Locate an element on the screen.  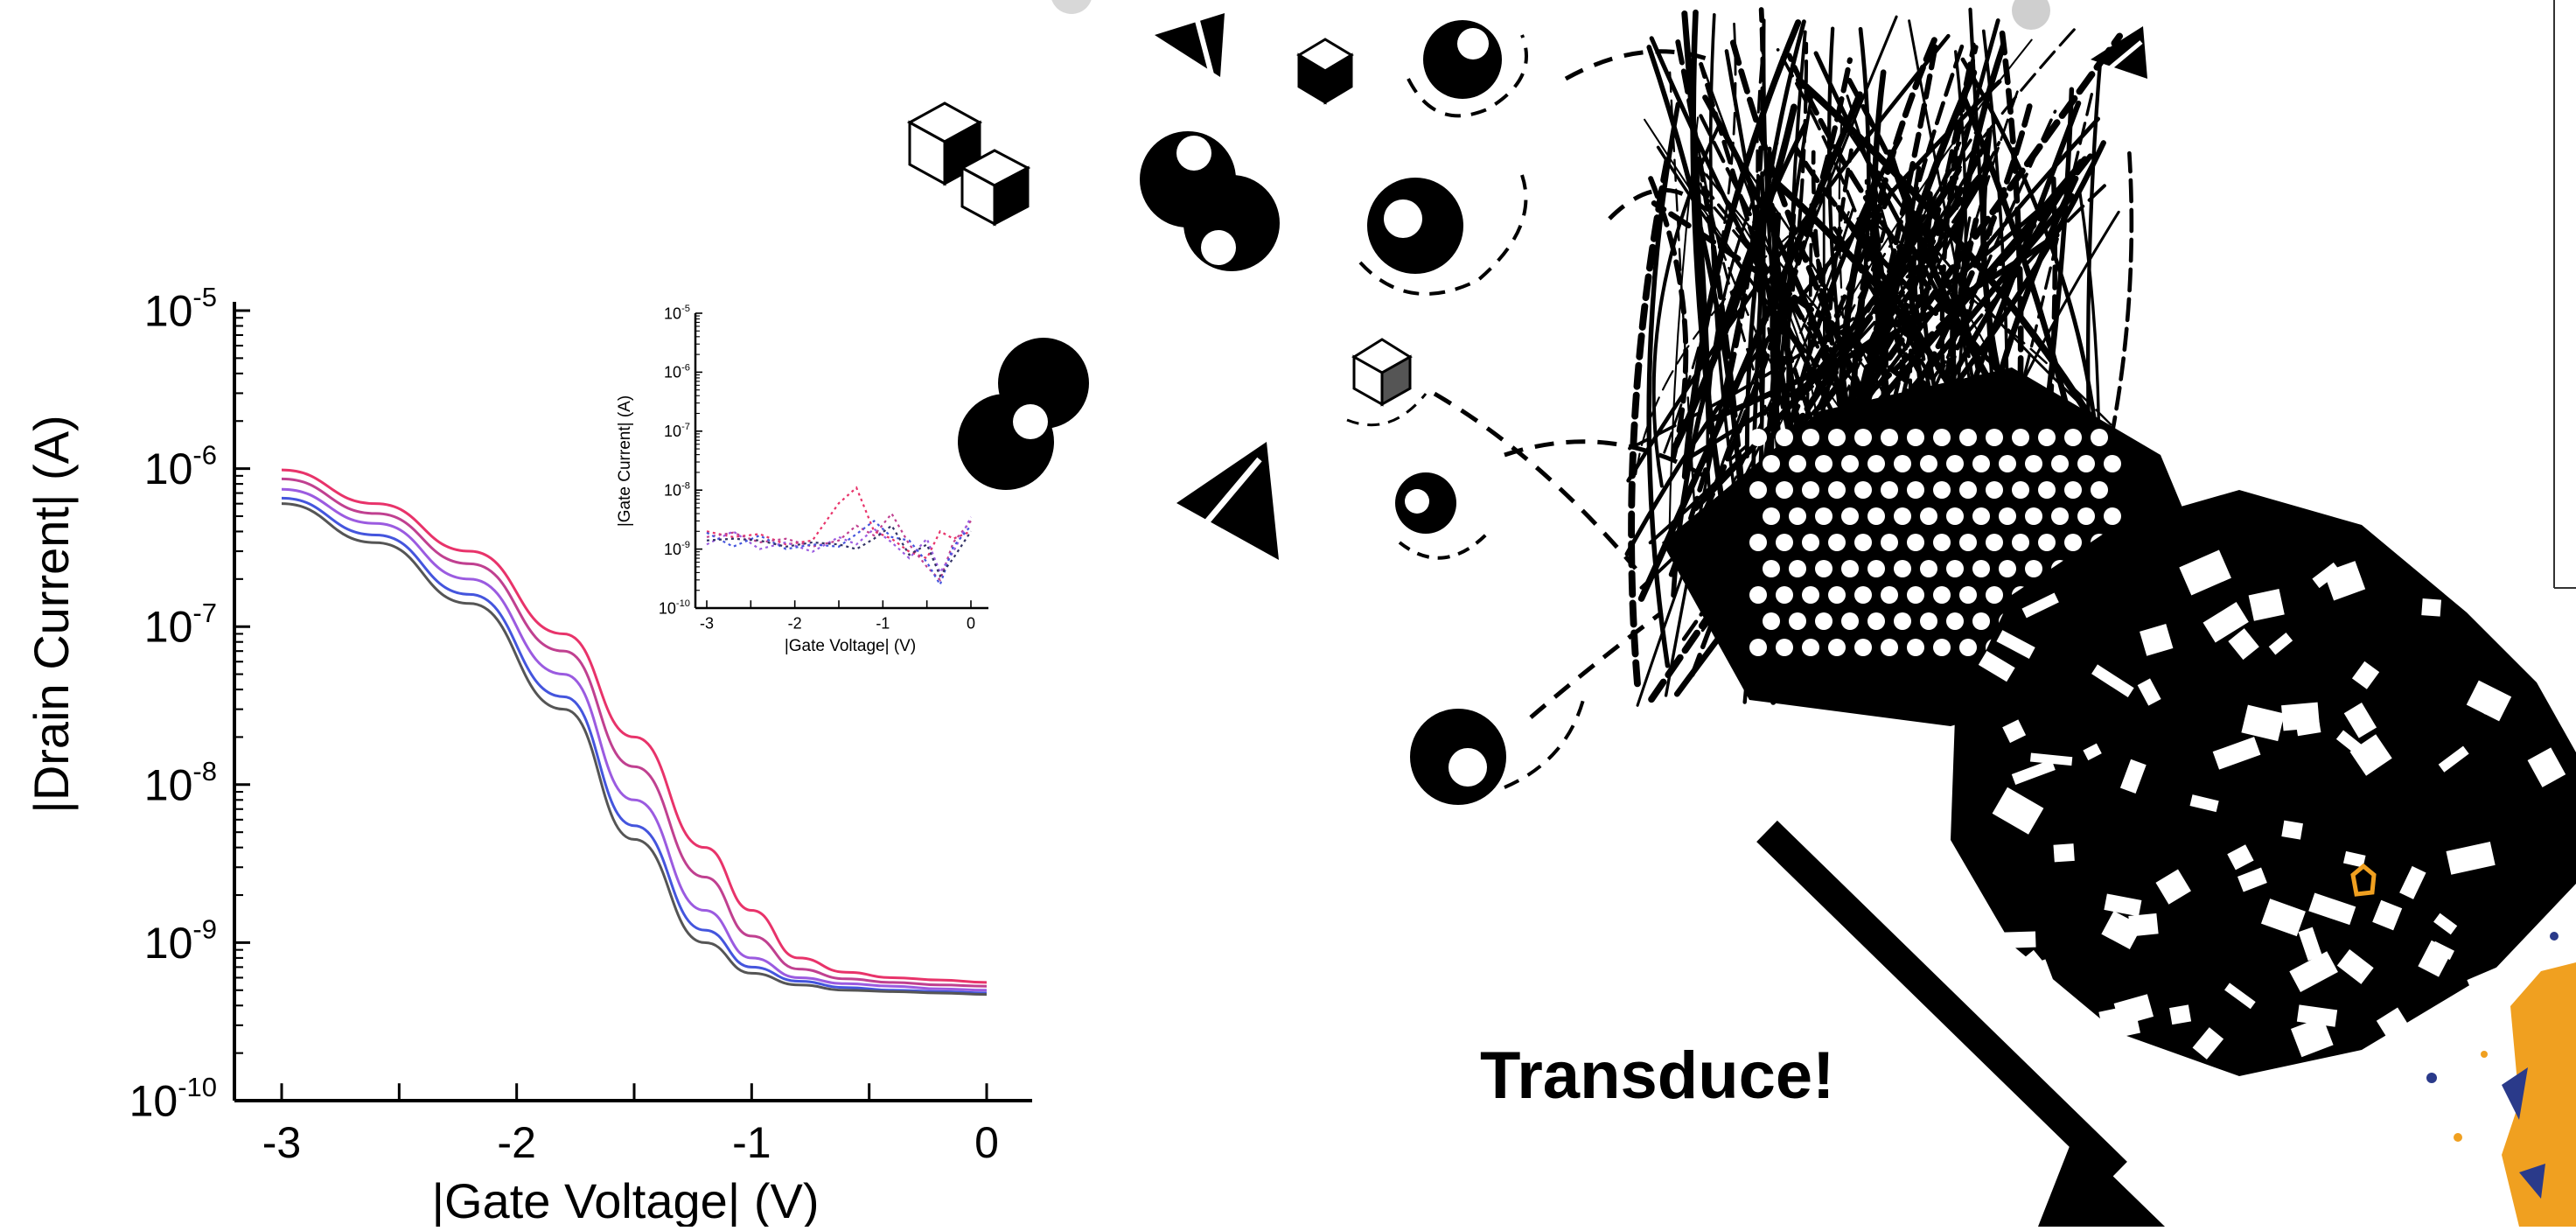
main-y-axis-label: |Drain Current| (A) is located at coordinates (51, 614).